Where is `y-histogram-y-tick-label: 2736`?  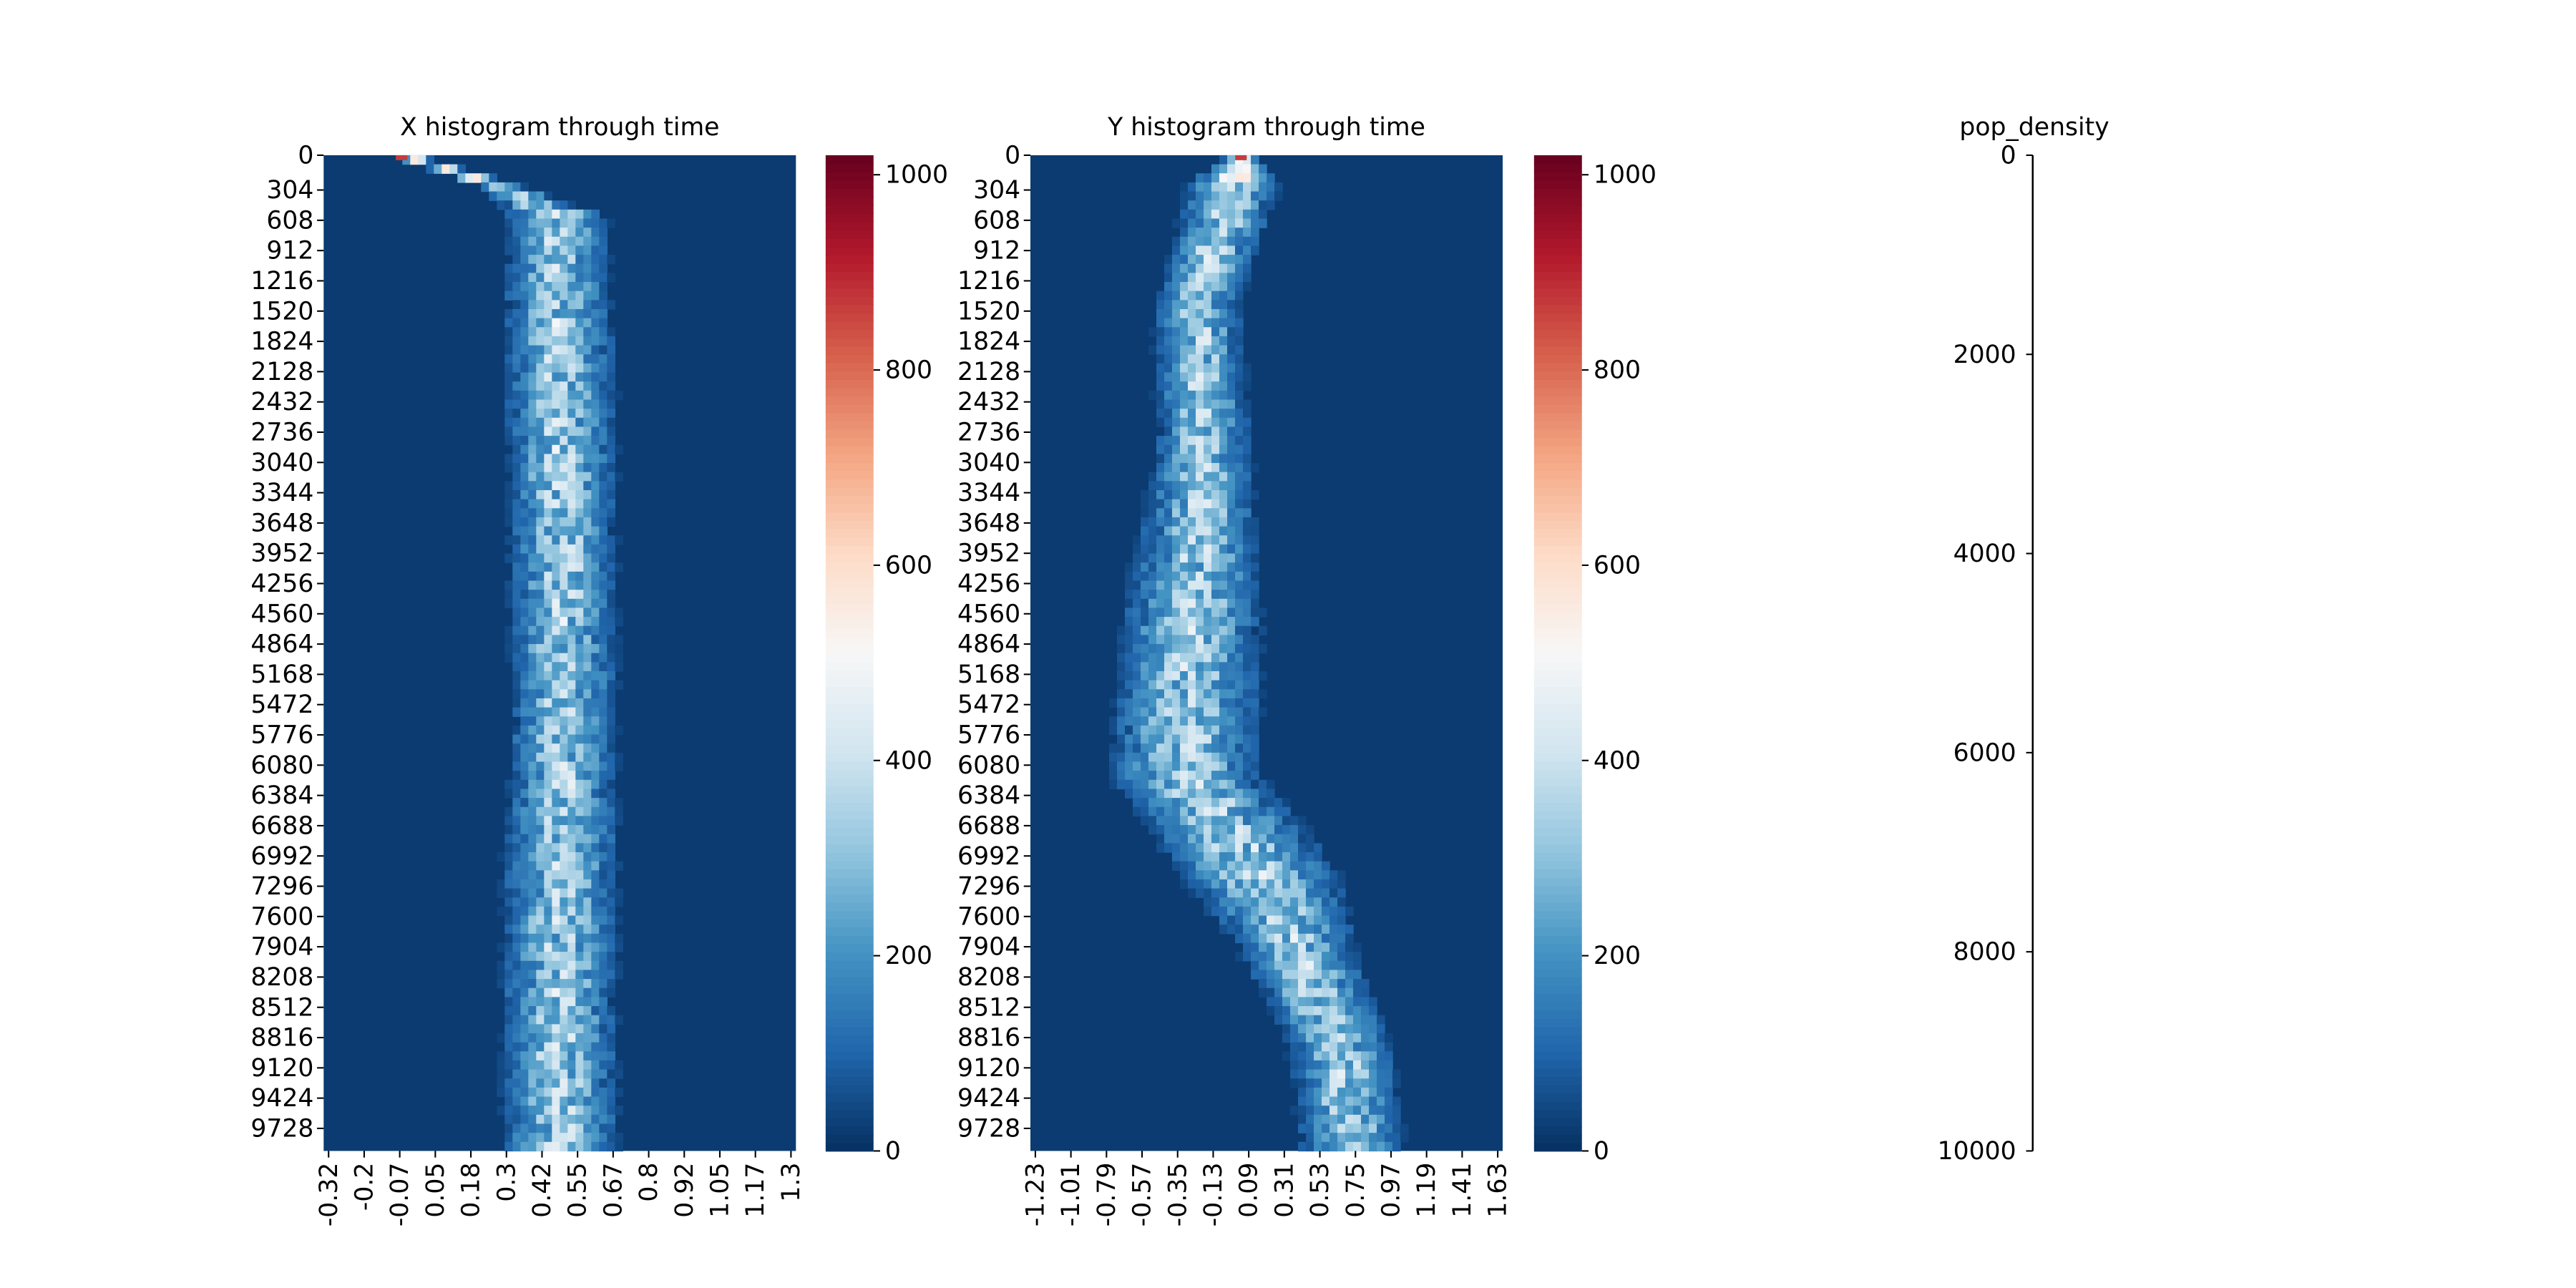 y-histogram-y-tick-label: 2736 is located at coordinates (988, 433).